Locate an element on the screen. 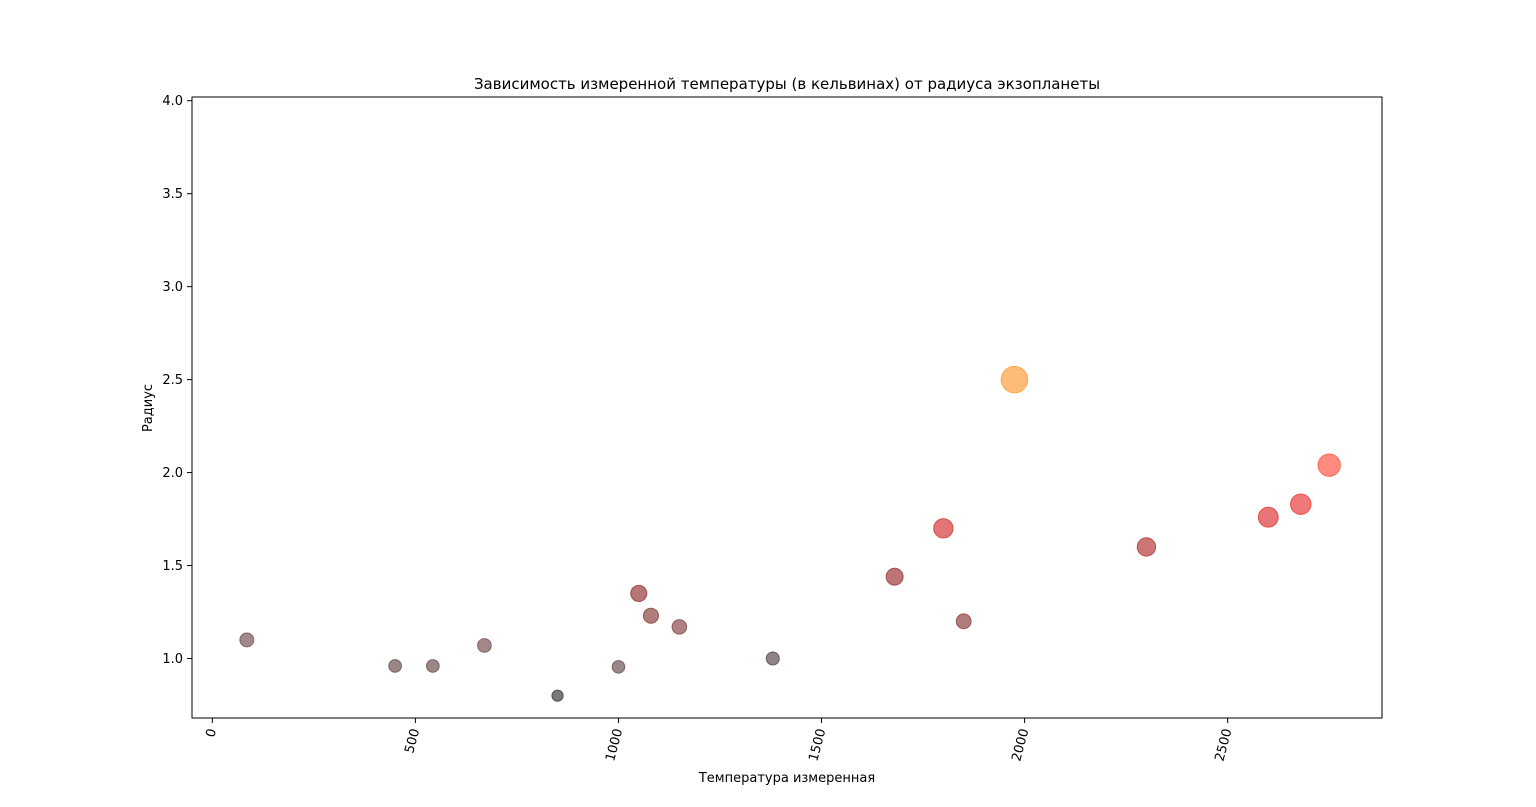  y-tick-label: 1.0 is located at coordinates (172, 659).